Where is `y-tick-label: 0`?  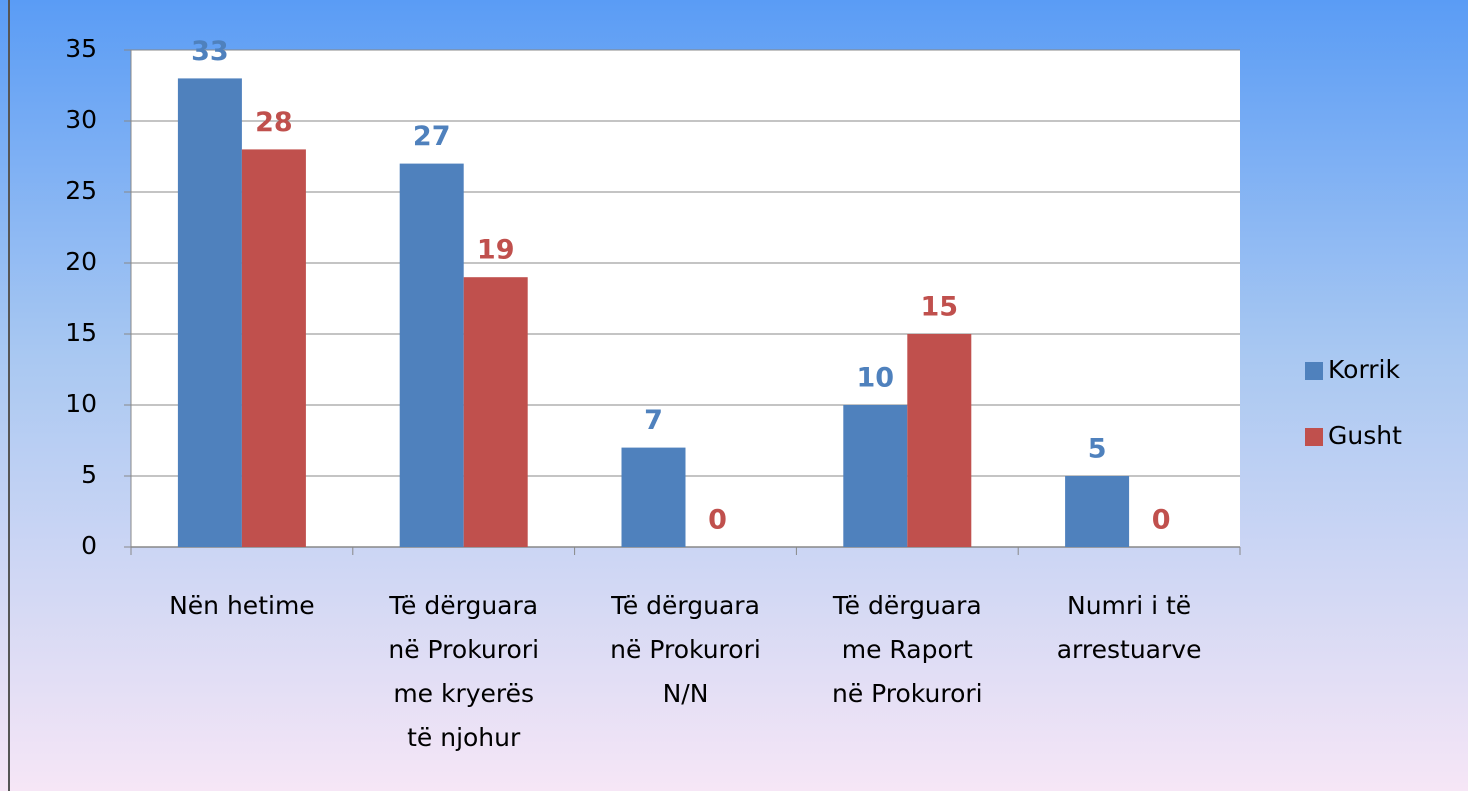
y-tick-label: 0 is located at coordinates (89, 545).